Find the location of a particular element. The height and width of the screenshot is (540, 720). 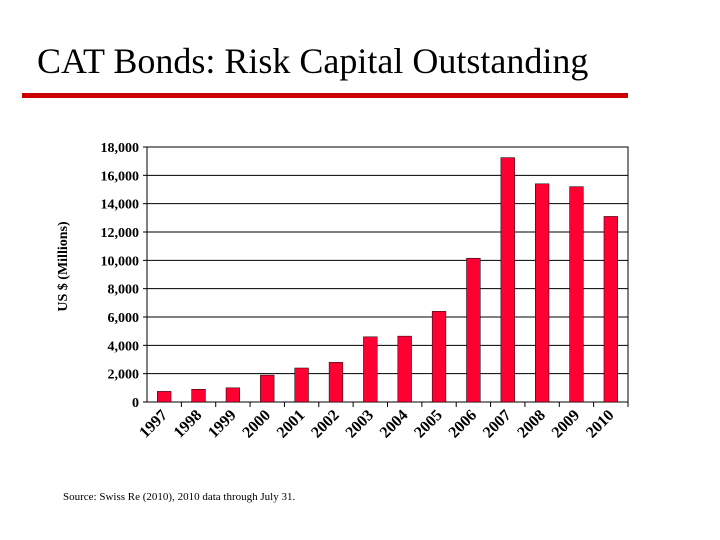

bar-2005 is located at coordinates (439, 357).